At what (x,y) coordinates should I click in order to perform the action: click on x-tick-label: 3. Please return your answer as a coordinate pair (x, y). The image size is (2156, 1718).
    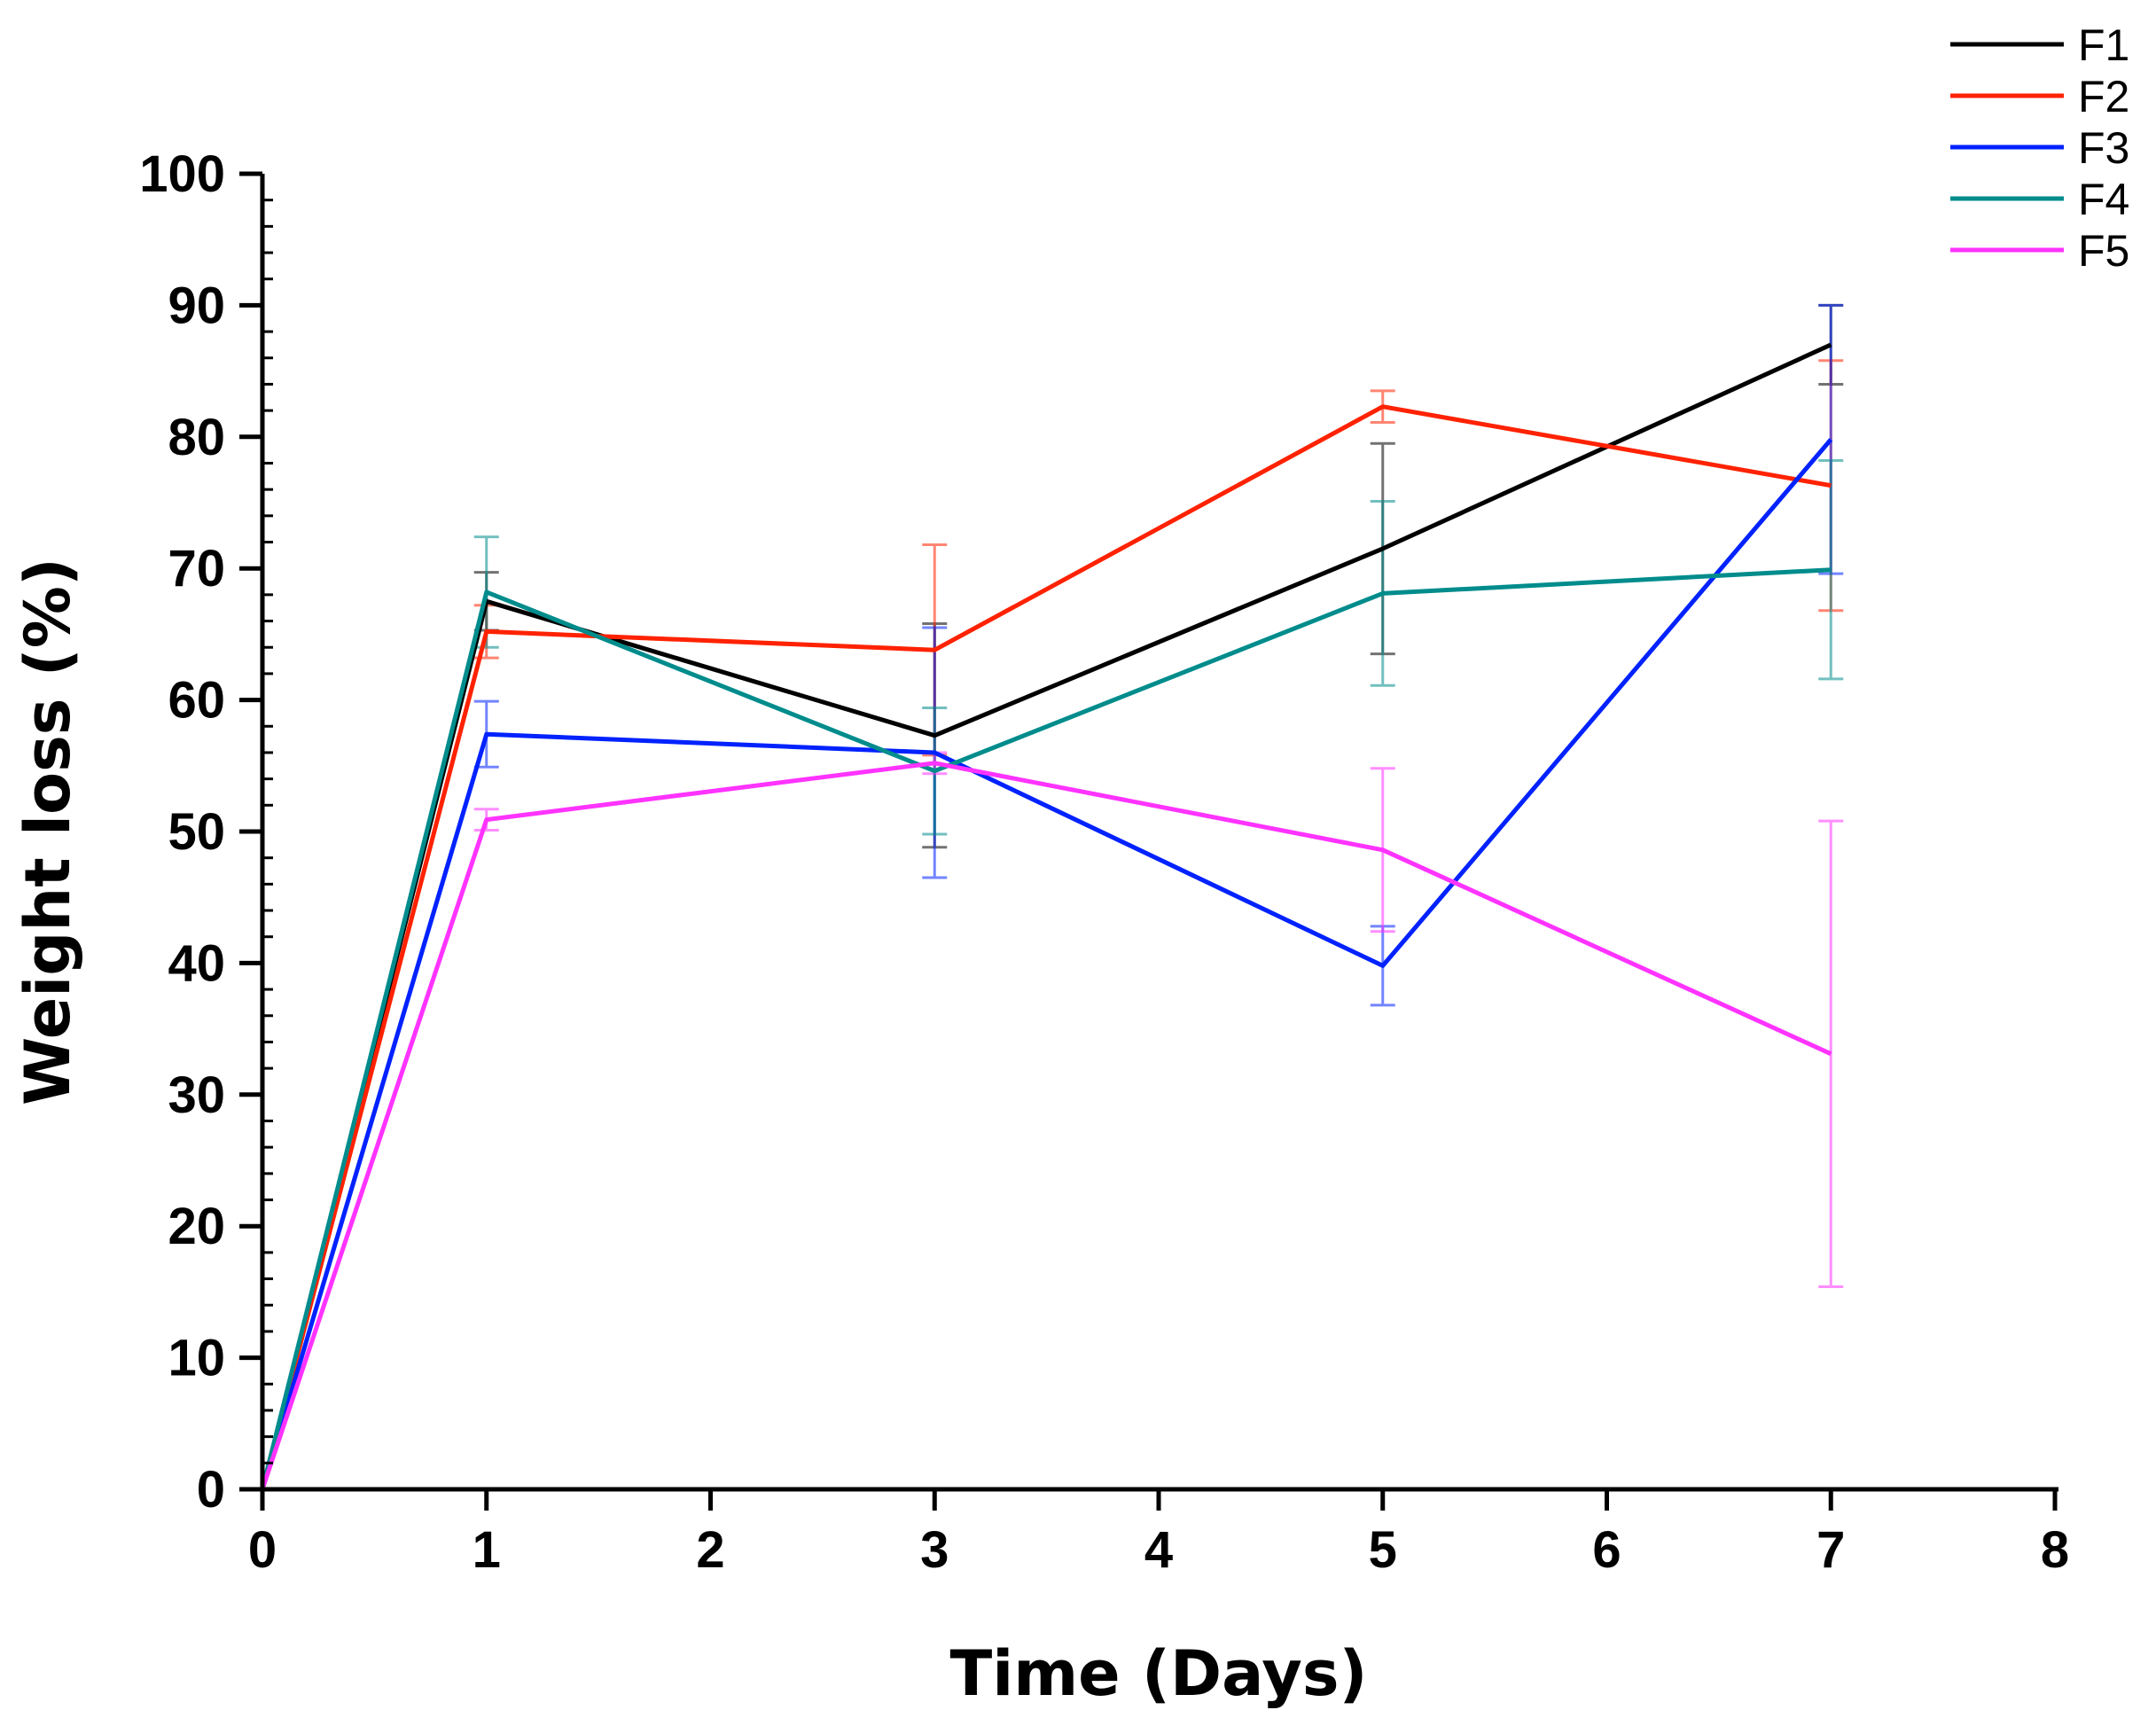
    Looking at the image, I should click on (934, 1550).